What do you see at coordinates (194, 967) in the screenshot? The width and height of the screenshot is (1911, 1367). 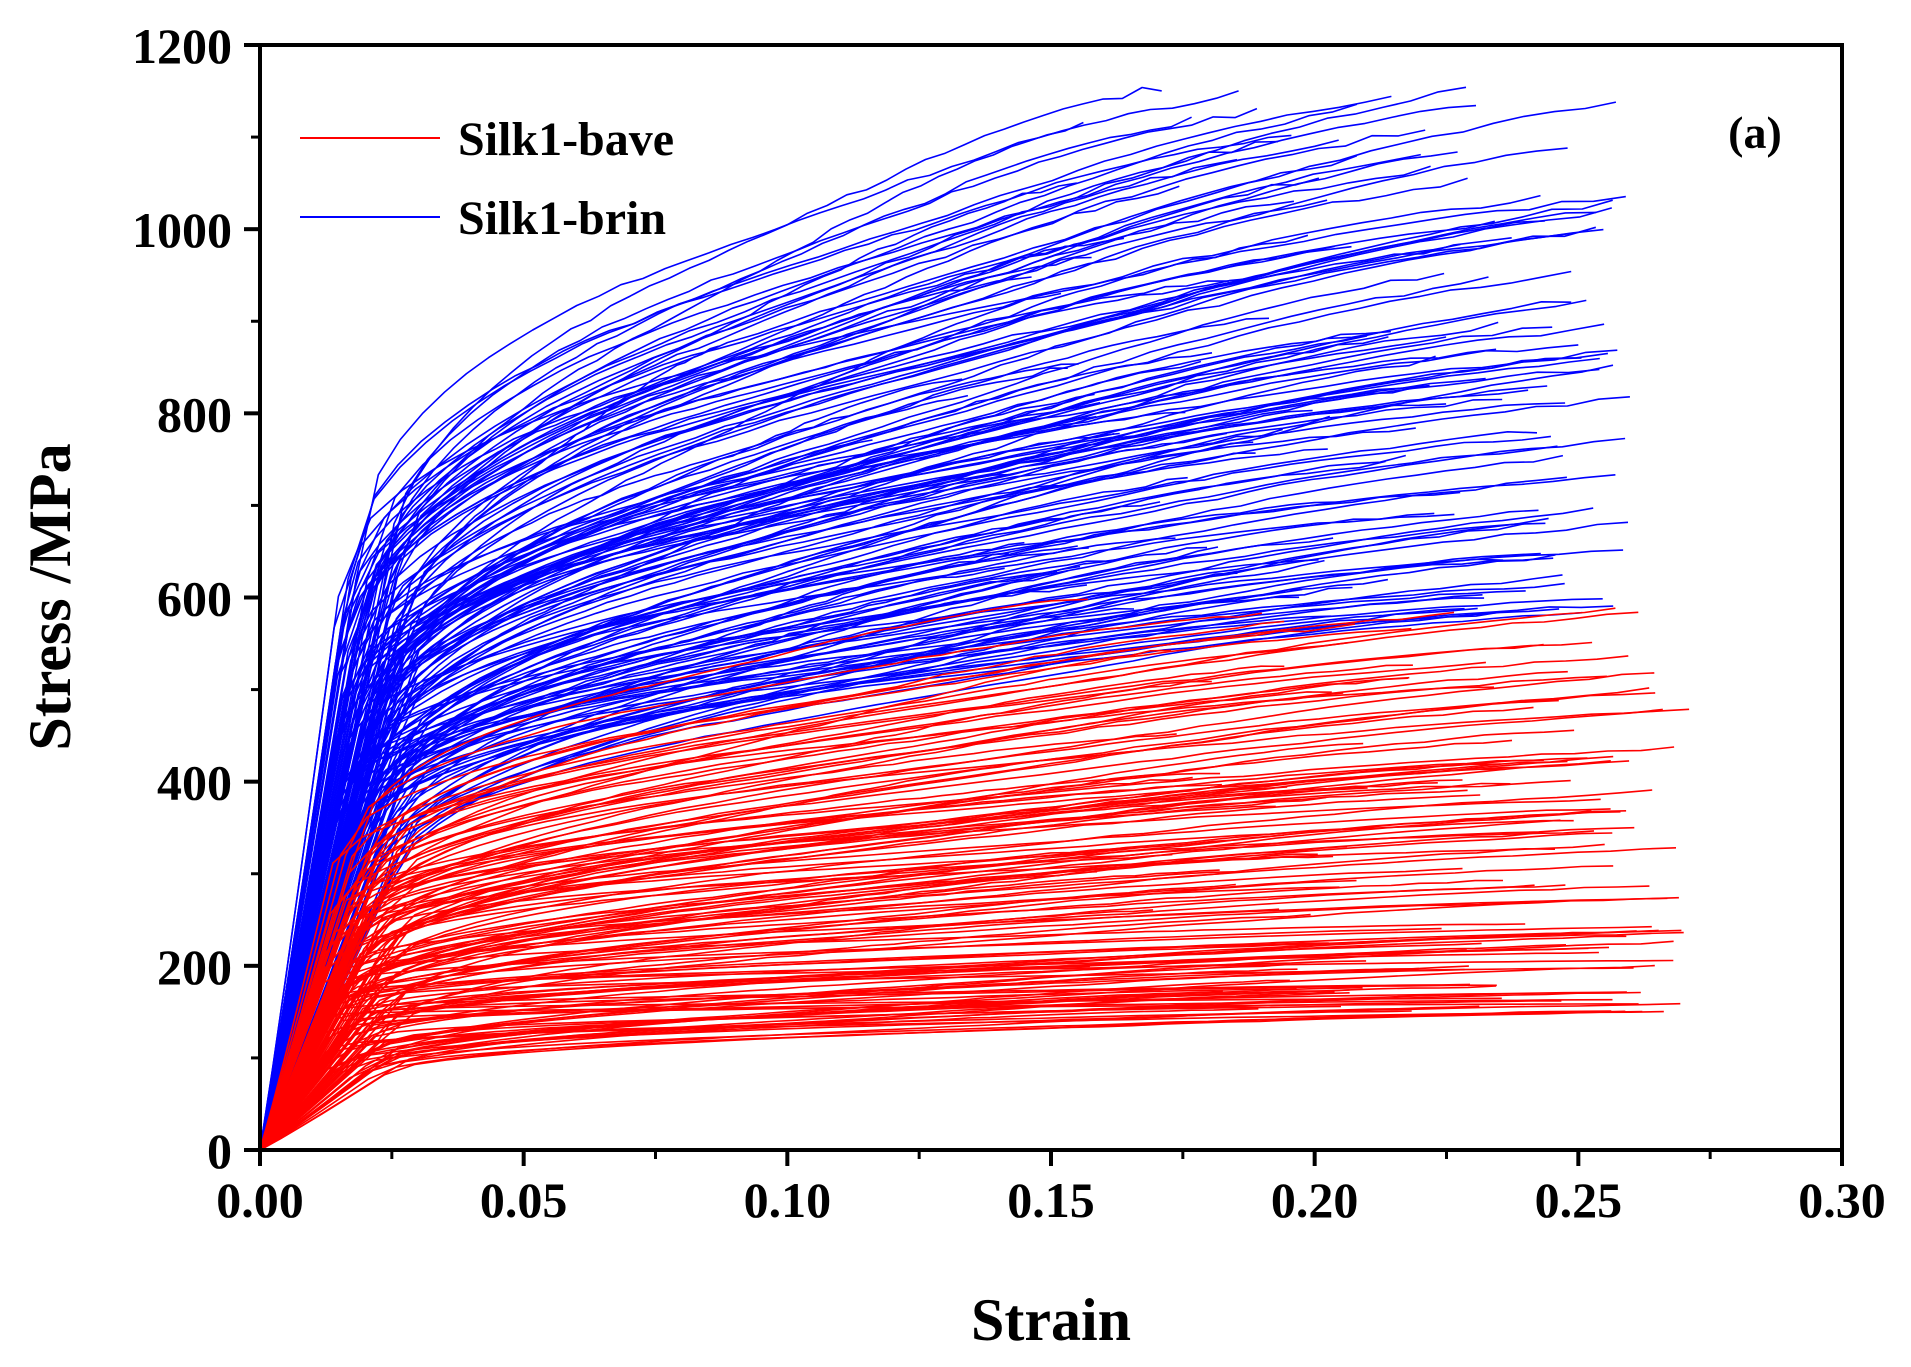 I see `y-tick-label: 200` at bounding box center [194, 967].